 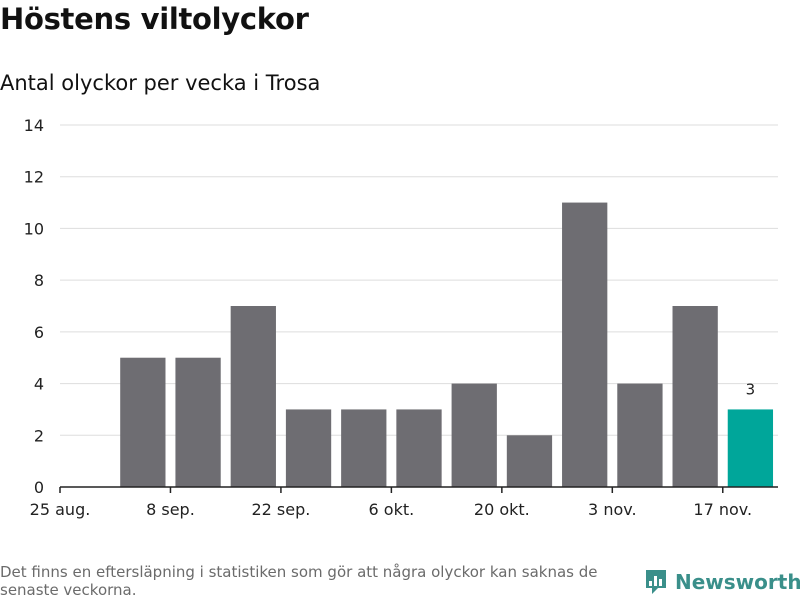 What do you see at coordinates (34, 177) in the screenshot?
I see `y-tick-label: 12` at bounding box center [34, 177].